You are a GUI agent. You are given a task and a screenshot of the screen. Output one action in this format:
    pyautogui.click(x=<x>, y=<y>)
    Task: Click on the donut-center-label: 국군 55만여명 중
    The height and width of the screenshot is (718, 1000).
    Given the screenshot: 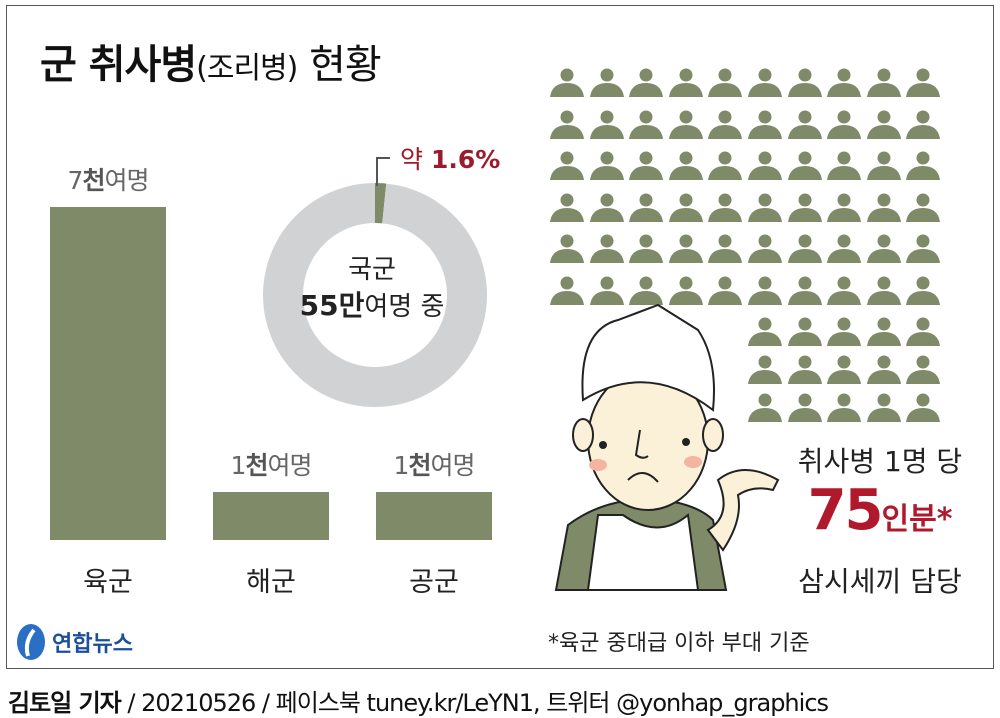 What is the action you would take?
    pyautogui.click(x=372, y=288)
    